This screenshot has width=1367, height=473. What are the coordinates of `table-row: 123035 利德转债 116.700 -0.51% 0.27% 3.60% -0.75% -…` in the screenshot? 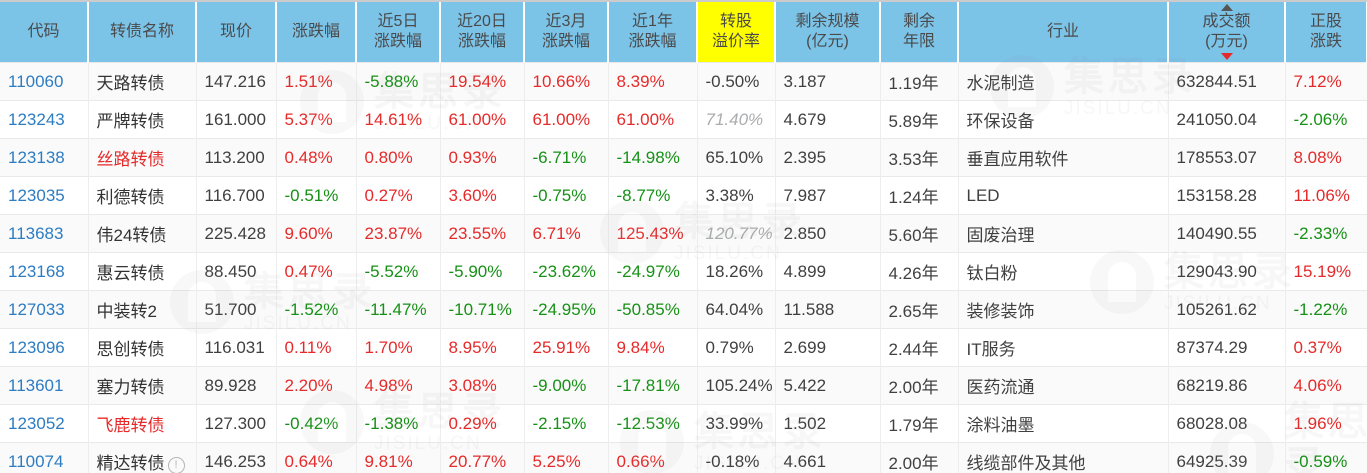 It's located at (683, 195).